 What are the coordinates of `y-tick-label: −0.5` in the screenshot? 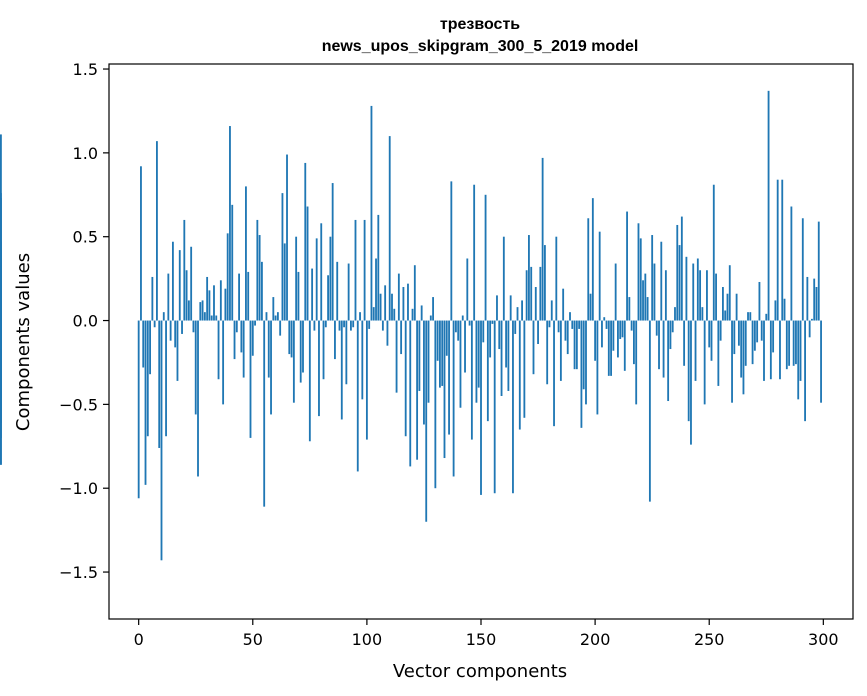 It's located at (78, 404).